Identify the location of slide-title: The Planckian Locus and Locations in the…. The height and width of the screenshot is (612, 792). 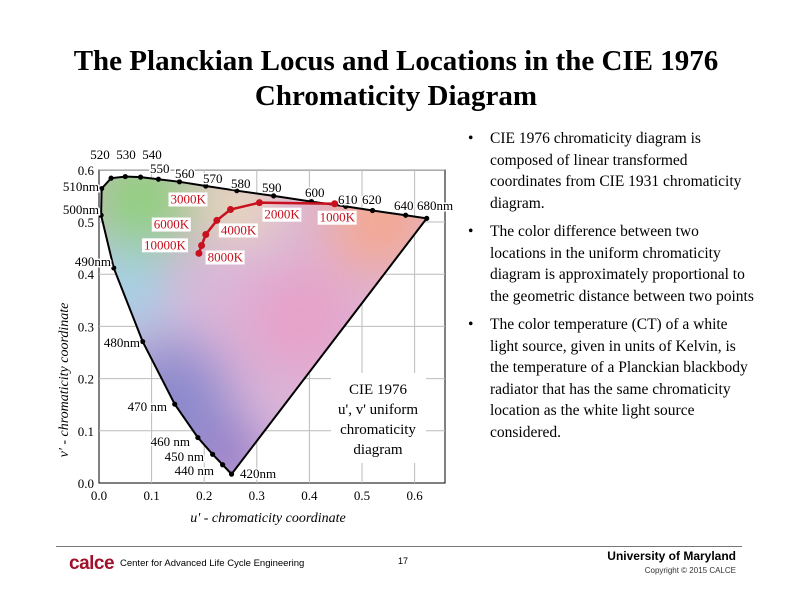
(396, 78).